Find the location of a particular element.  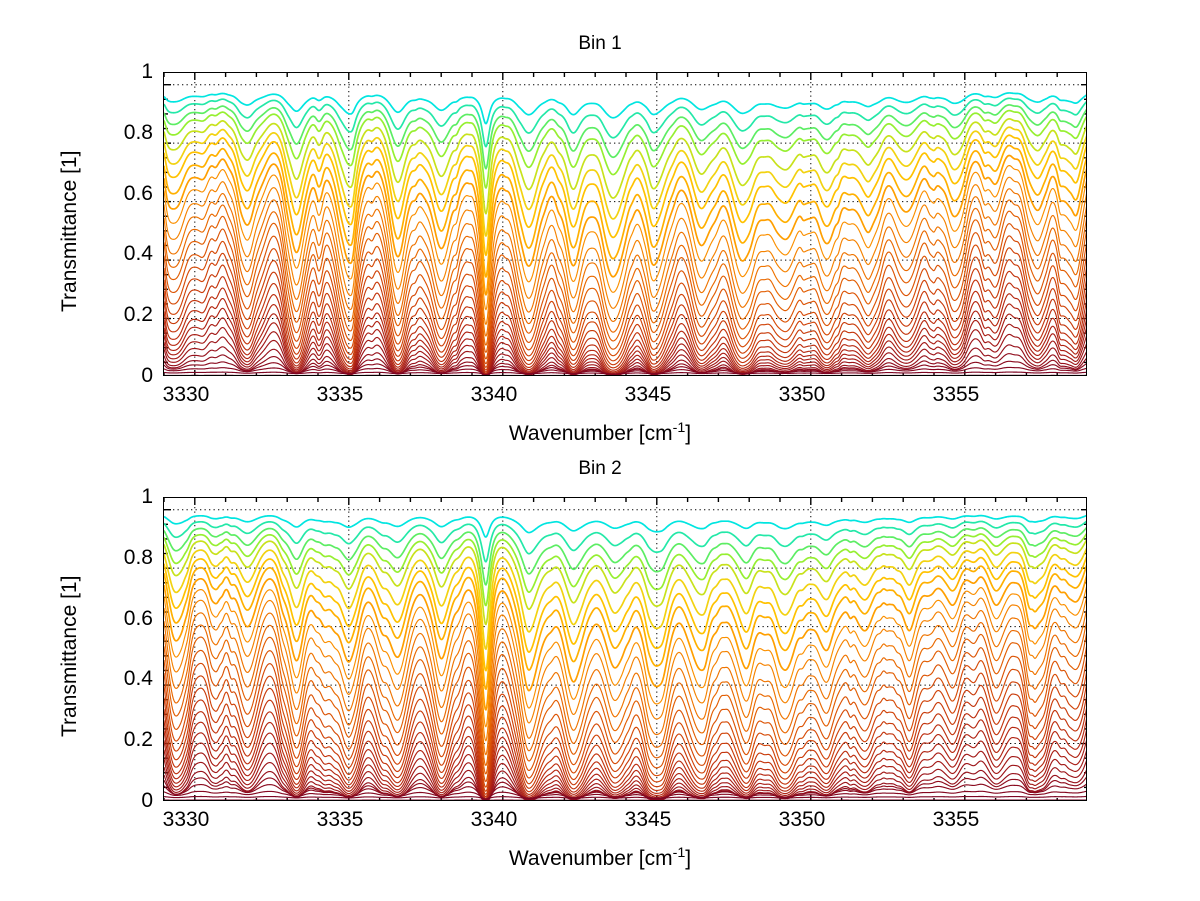

yaxis-label-bin-2: Transmittance [1] is located at coordinates (69, 656).